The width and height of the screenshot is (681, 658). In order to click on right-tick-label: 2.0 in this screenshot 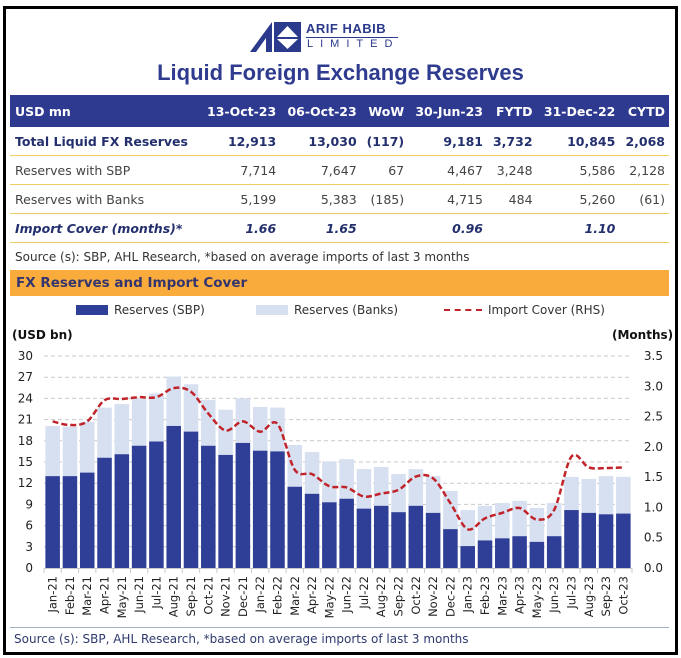, I will do `click(653, 447)`.